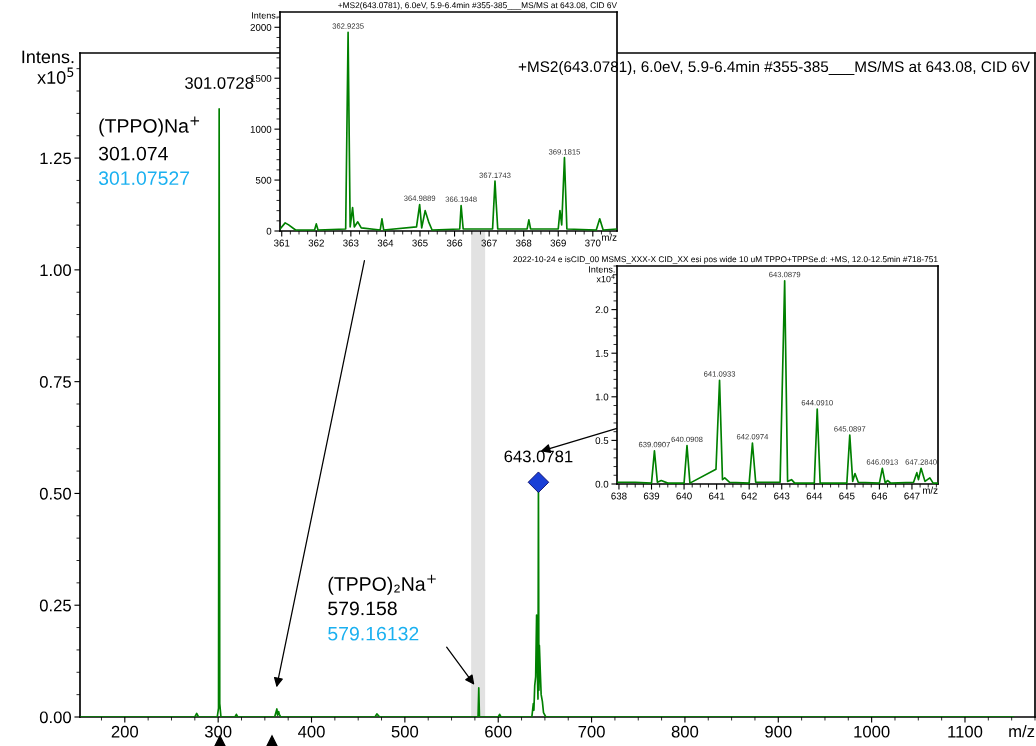 The image size is (1036, 746). Describe the element at coordinates (133, 153) in the screenshot. I see `annotation: 301.074` at that location.